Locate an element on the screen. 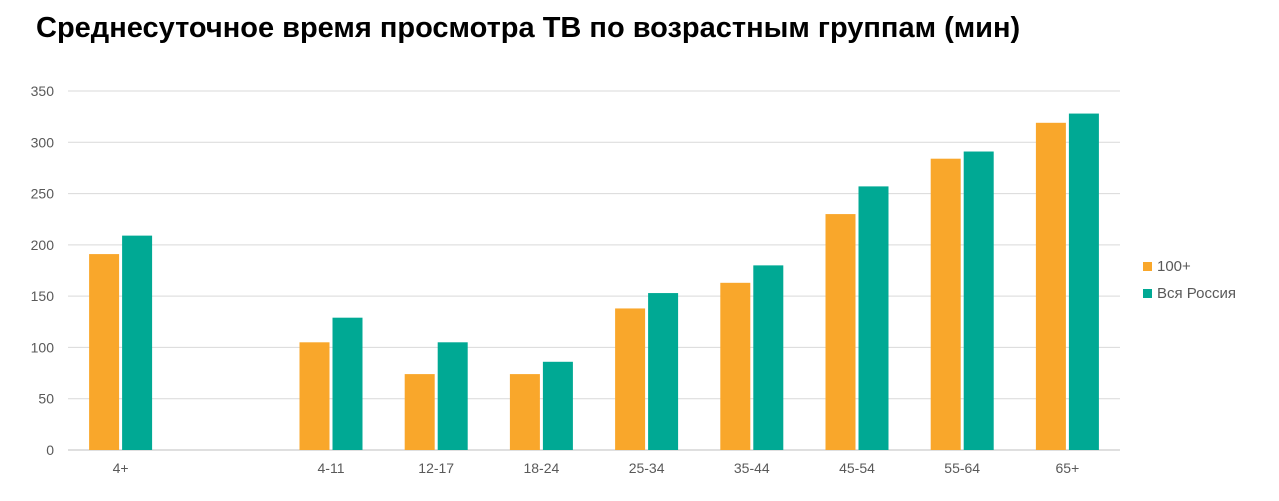 The image size is (1279, 501). x-tick-label: 4-11 is located at coordinates (331, 468).